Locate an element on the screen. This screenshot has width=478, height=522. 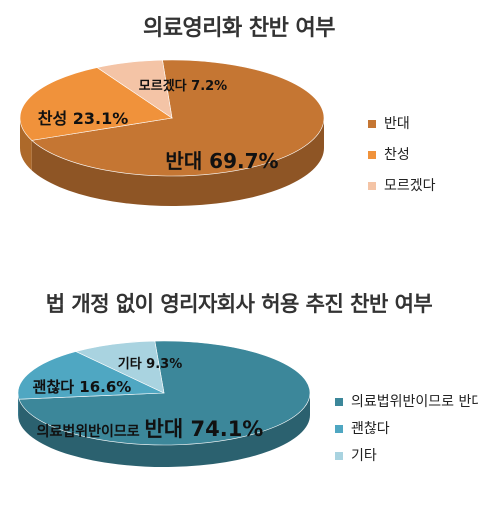
chart-title-2: 법 개정 없이 영리자회사 허용 추진 찬반 여부 is located at coordinates (239, 304).